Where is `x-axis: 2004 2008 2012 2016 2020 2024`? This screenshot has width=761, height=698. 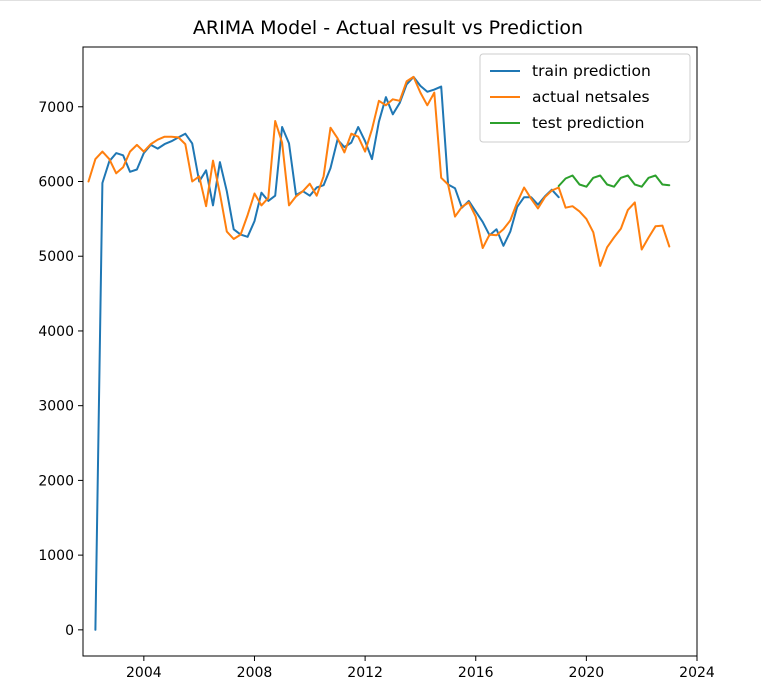 x-axis: 2004 2008 2012 2016 2020 2024 is located at coordinates (420, 668).